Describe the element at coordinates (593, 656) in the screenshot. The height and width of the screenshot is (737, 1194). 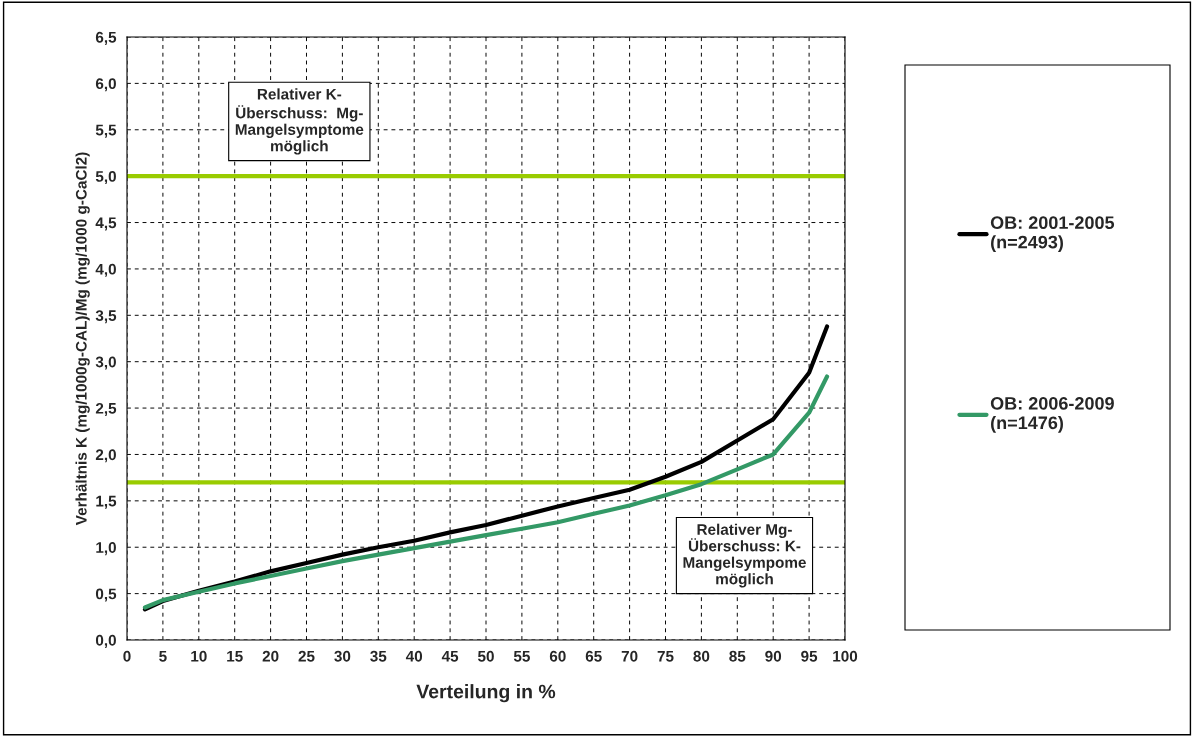
I see `x-tick-label: 65` at that location.